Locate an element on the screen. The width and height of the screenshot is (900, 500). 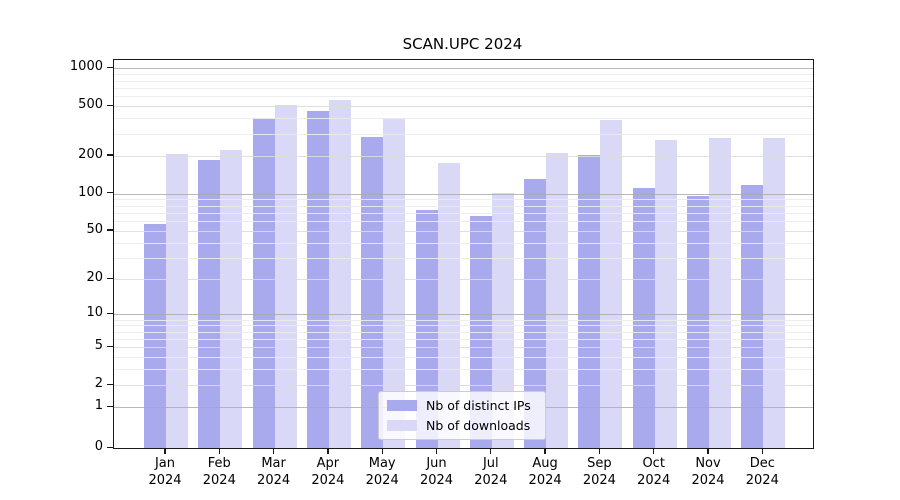
x-tick-label: Sep 2024 is located at coordinates (599, 472).